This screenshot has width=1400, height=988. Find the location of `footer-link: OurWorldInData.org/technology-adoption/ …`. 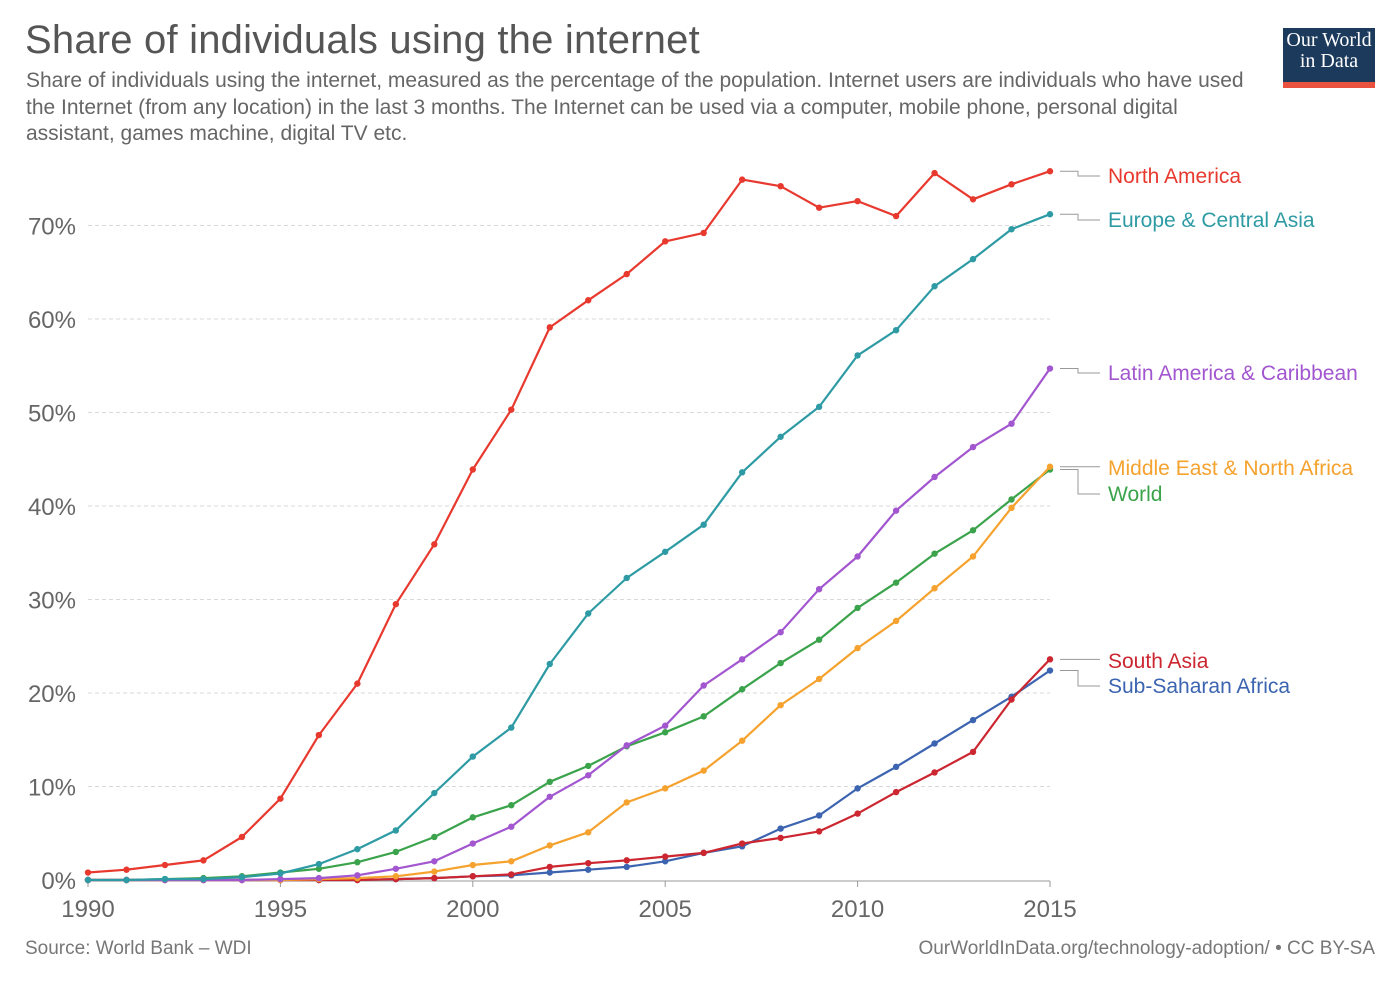

footer-link: OurWorldInData.org/technology-adoption/ … is located at coordinates (1146, 948).